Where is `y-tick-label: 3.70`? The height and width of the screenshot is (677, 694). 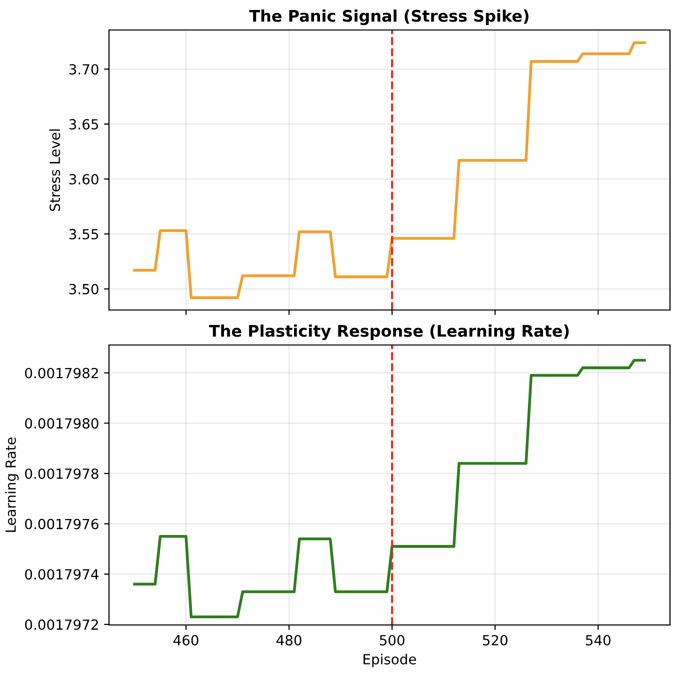
y-tick-label: 3.70 is located at coordinates (83, 69).